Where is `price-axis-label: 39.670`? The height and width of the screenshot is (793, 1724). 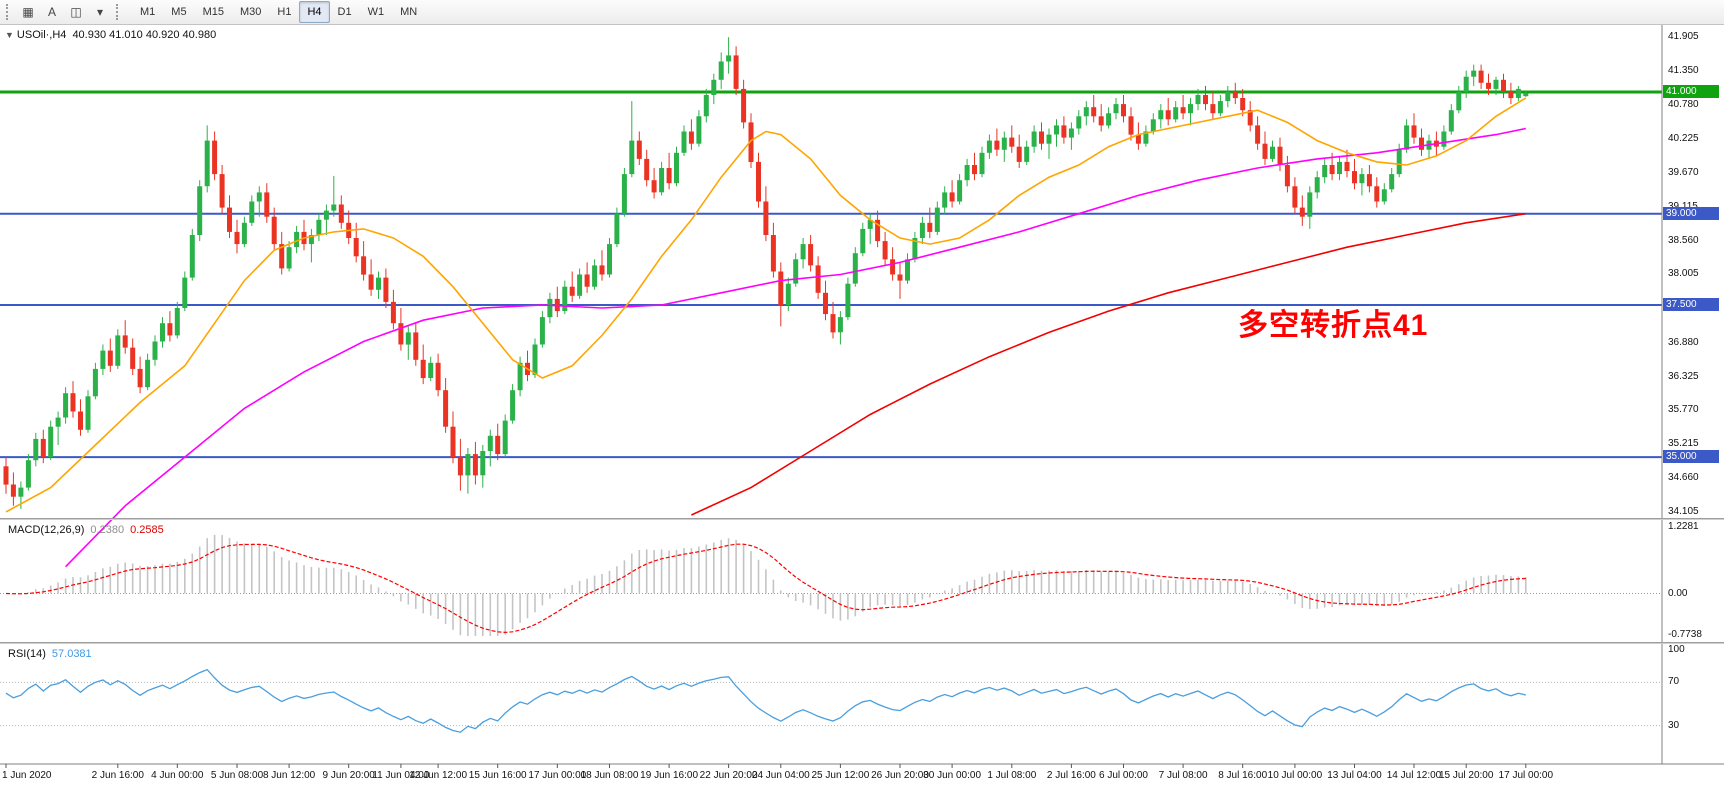
price-axis-label: 39.670 is located at coordinates (1683, 172).